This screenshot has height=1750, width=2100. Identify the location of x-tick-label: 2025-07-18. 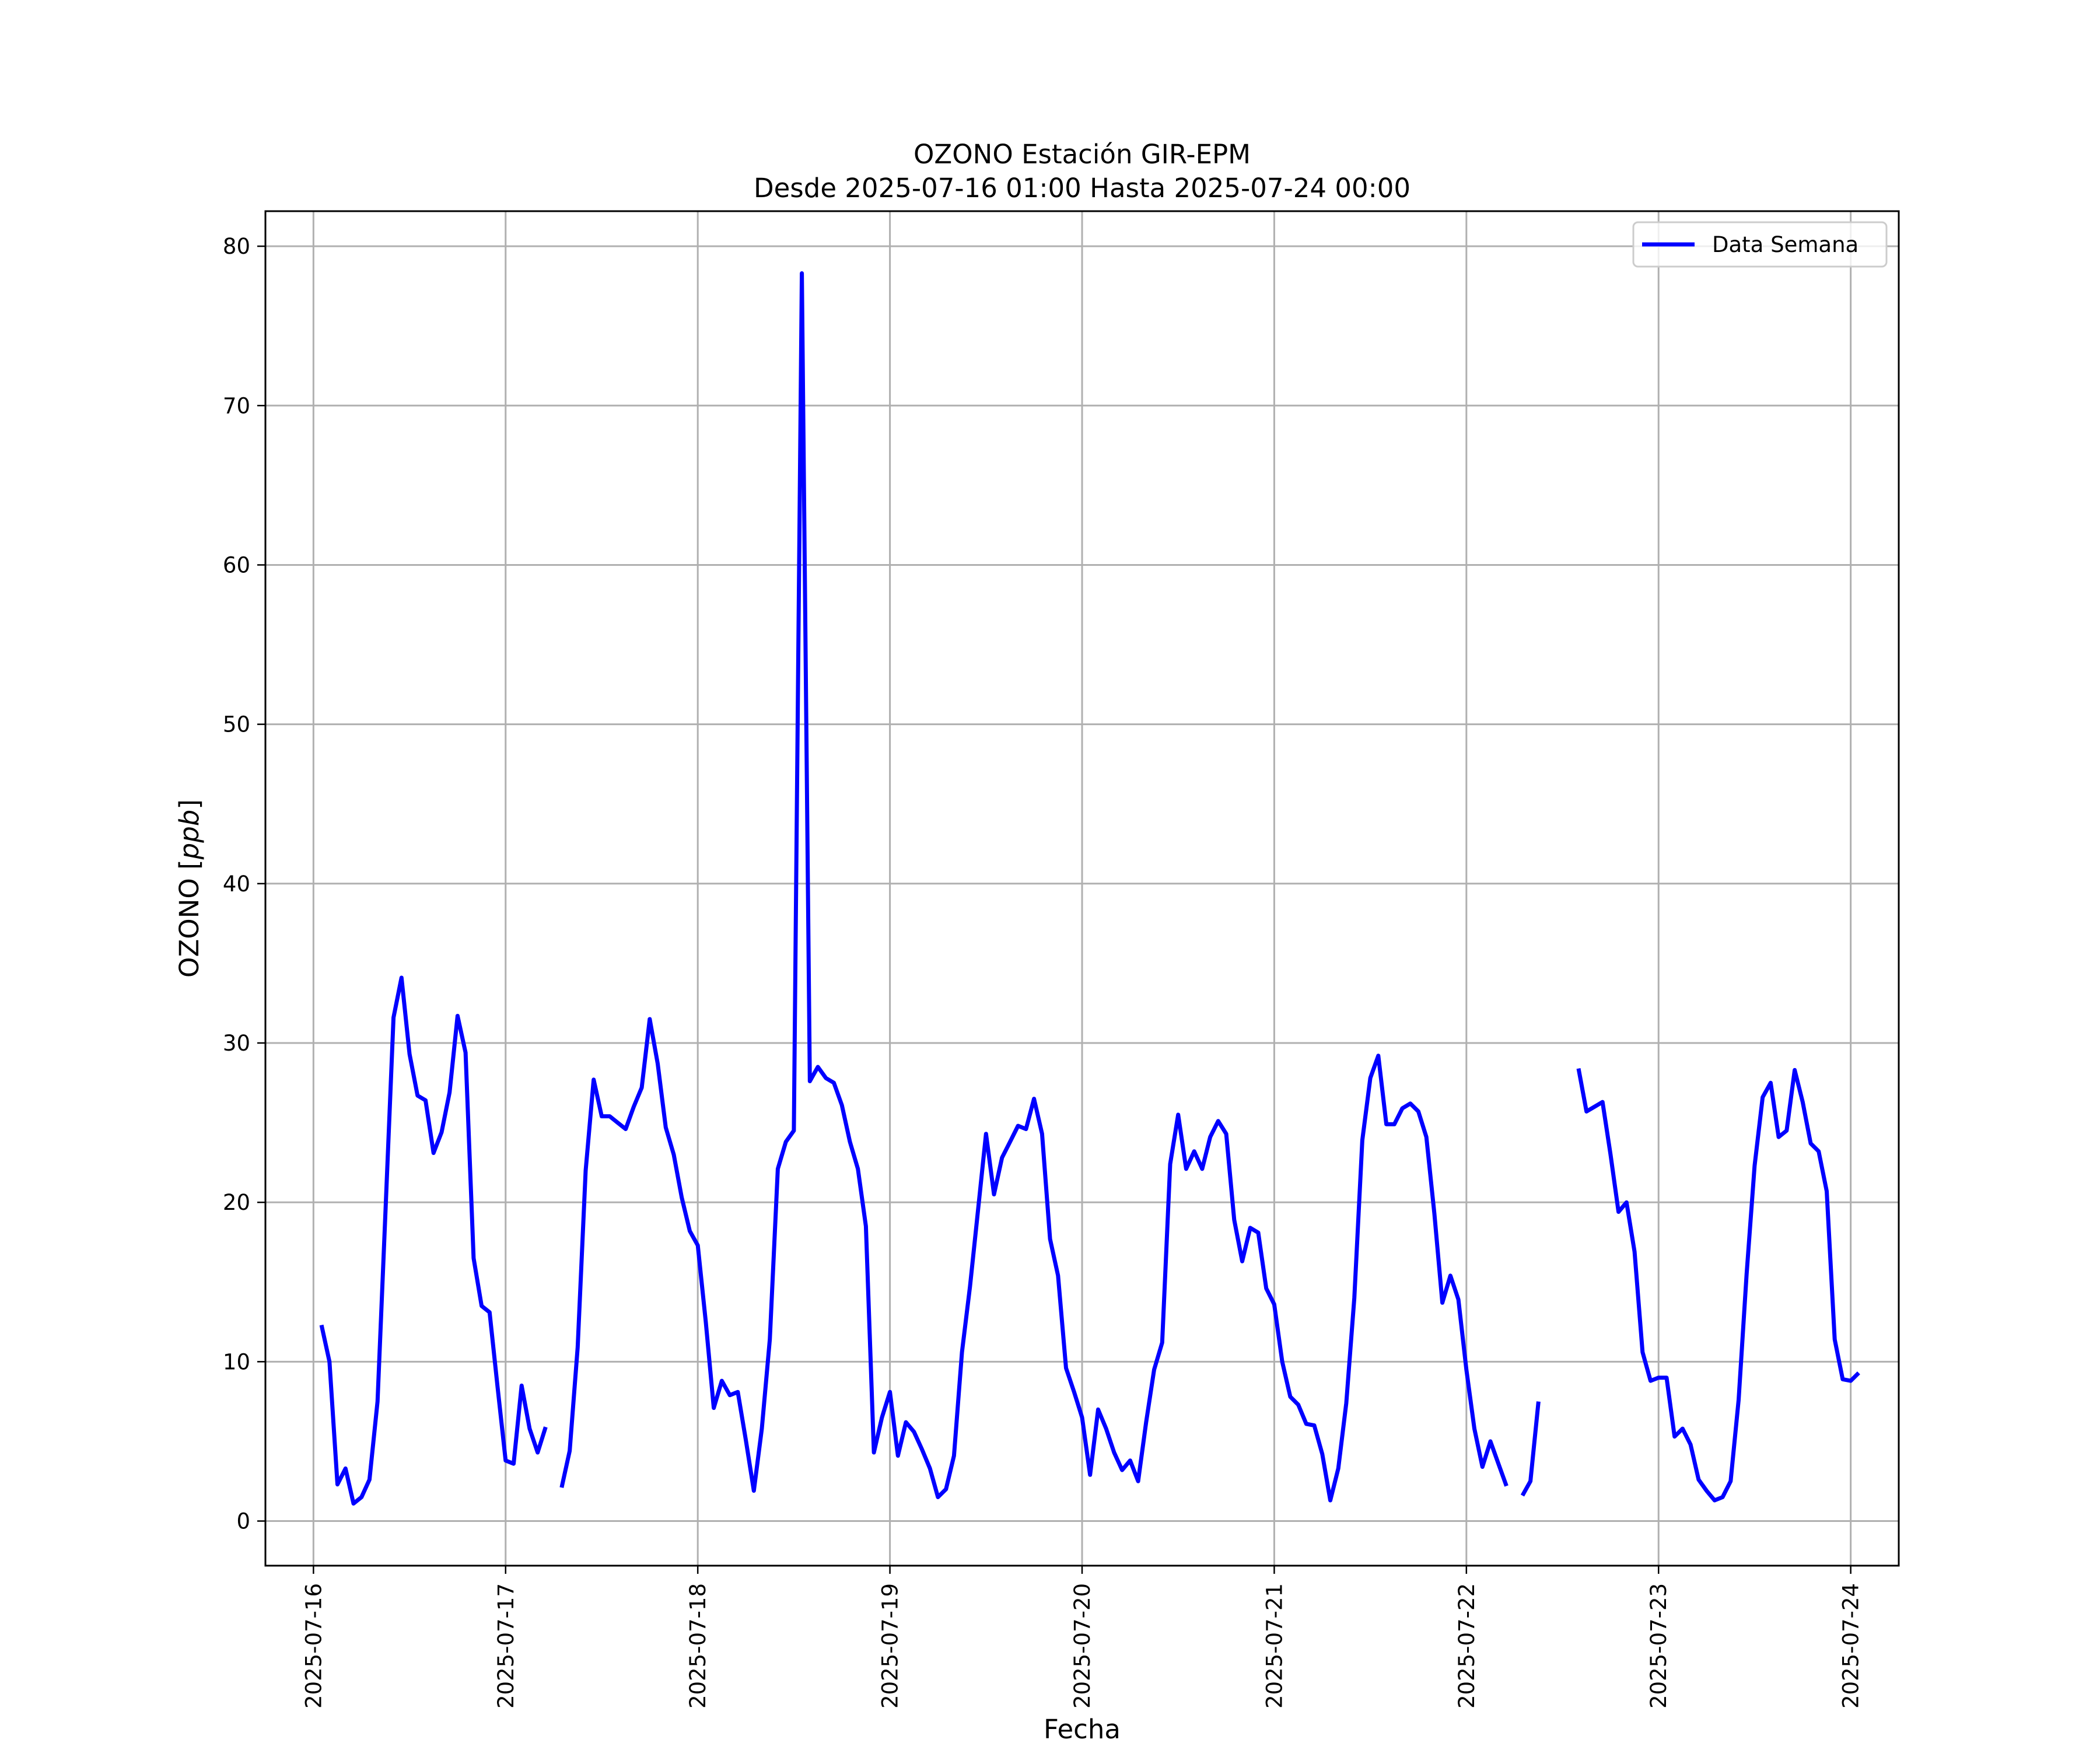
(697, 1646).